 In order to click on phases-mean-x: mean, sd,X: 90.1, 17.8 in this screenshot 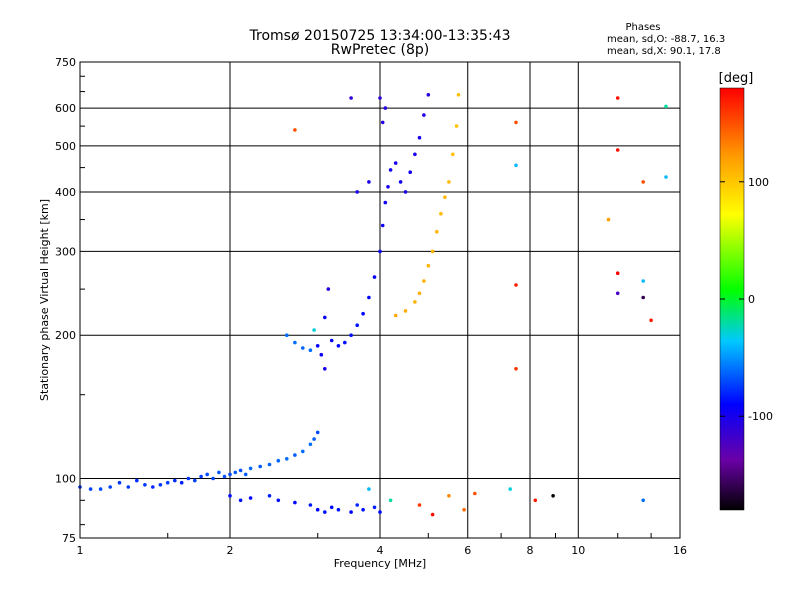, I will do `click(664, 51)`.